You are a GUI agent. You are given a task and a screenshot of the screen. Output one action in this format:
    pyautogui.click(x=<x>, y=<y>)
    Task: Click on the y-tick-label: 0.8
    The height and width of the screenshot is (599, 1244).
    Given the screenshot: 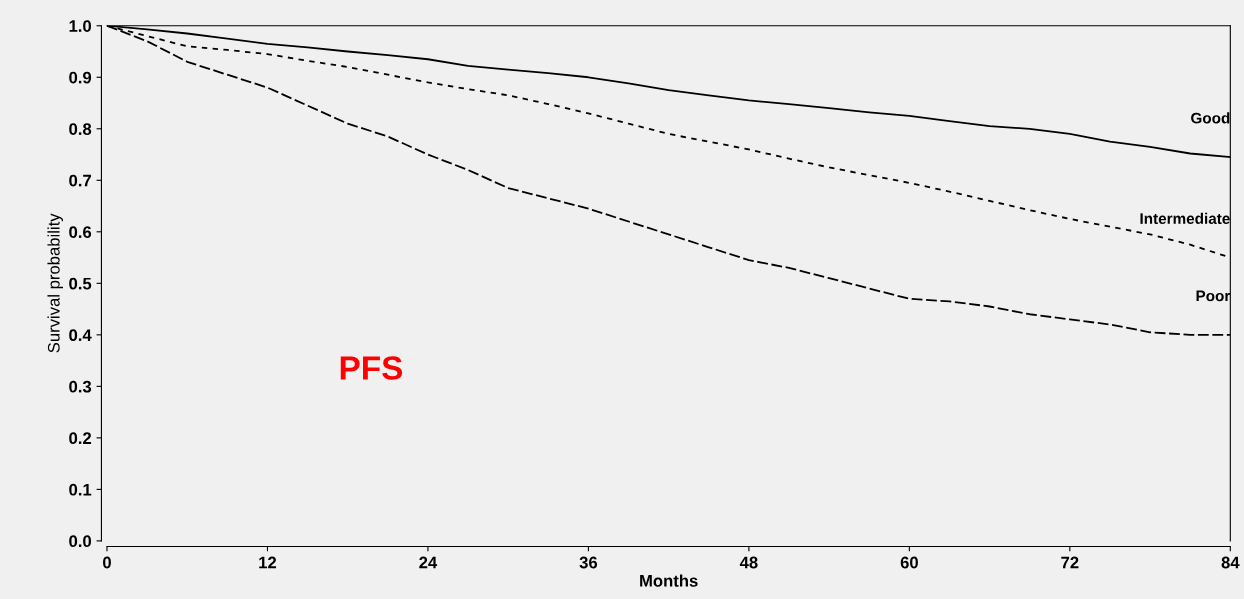 What is the action you would take?
    pyautogui.click(x=80, y=129)
    